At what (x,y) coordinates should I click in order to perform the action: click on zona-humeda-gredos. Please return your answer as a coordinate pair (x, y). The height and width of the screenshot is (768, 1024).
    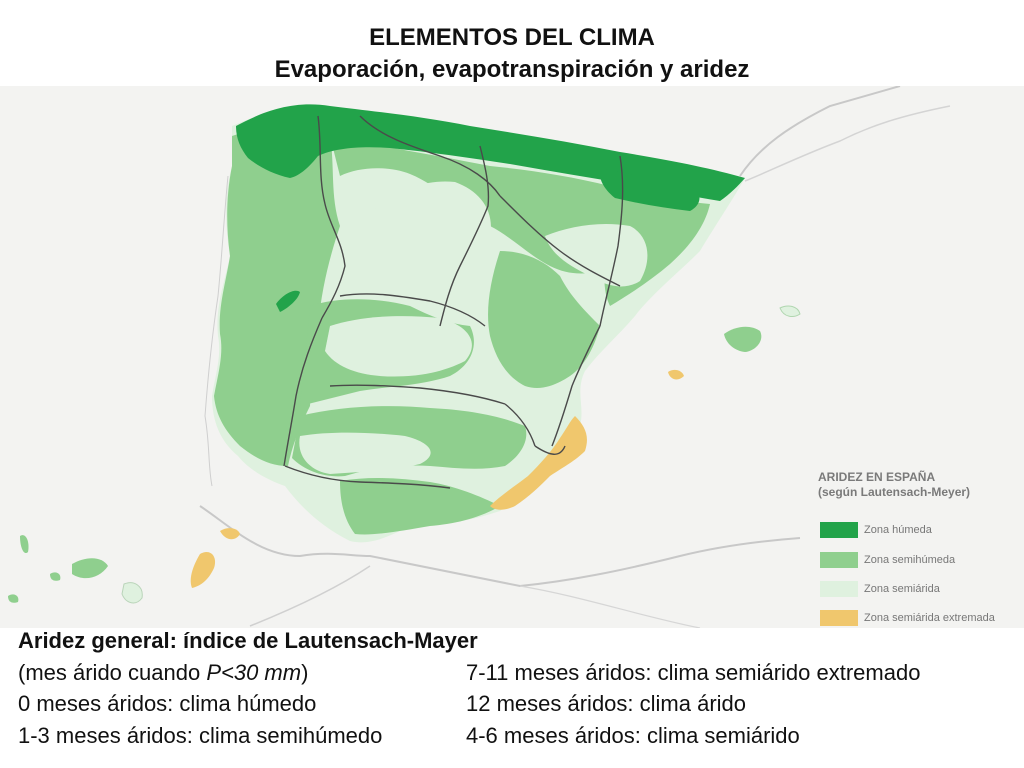
    Looking at the image, I should click on (288, 301).